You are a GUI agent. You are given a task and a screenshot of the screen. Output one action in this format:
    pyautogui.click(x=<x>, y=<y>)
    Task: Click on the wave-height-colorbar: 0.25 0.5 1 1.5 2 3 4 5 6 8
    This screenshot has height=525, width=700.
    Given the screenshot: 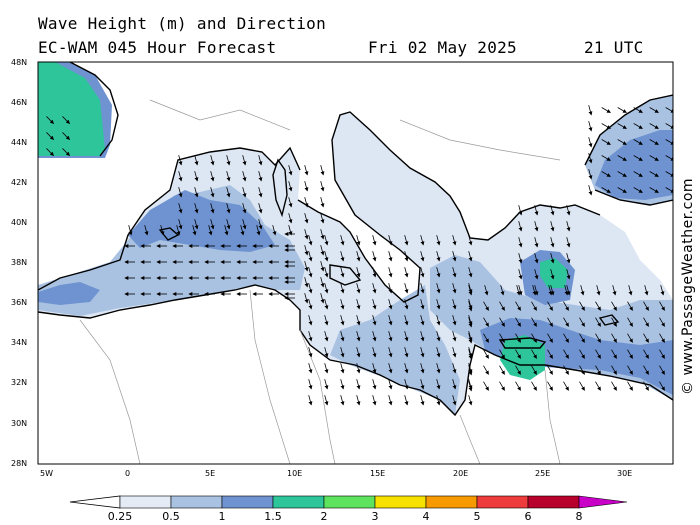 What is the action you would take?
    pyautogui.click(x=348, y=509)
    